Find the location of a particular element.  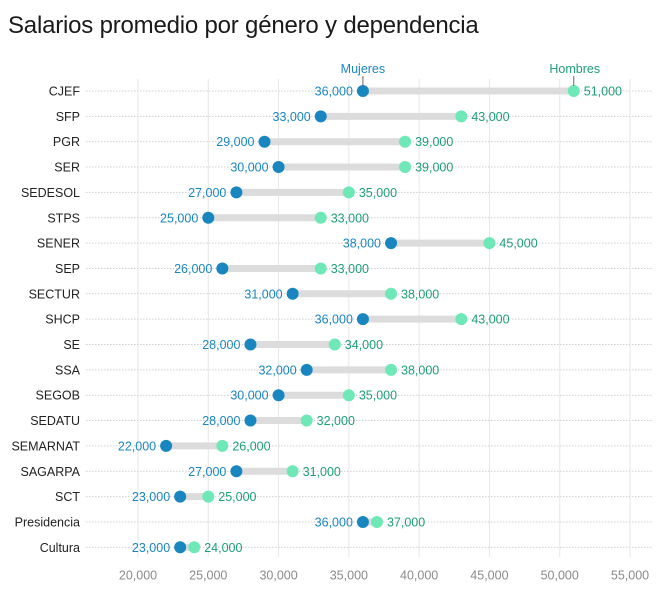

category-label: SFP is located at coordinates (68, 117).